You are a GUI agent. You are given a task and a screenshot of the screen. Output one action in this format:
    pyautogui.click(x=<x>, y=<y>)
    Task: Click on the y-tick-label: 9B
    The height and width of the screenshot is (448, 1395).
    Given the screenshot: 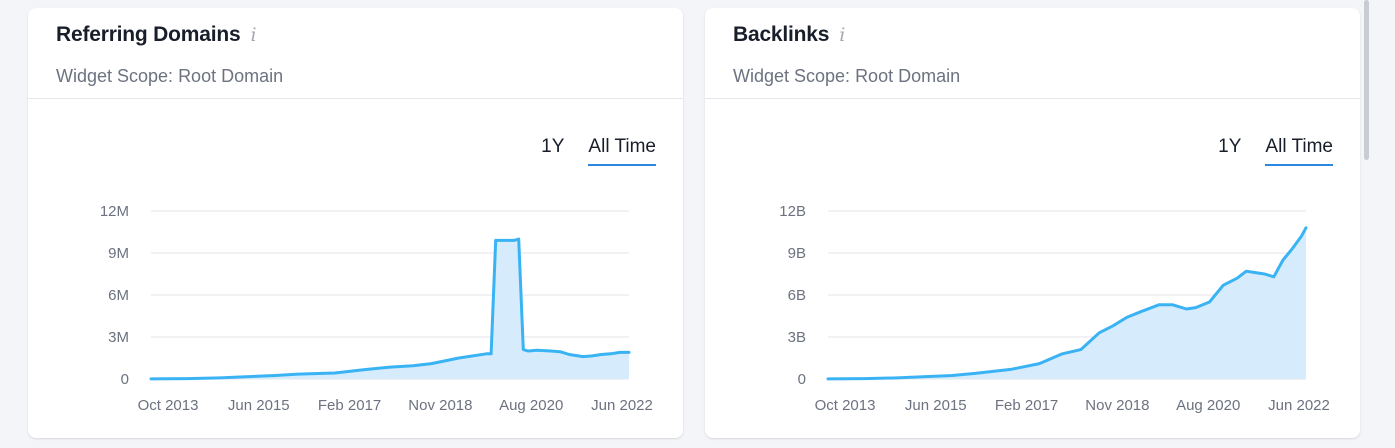 What is the action you would take?
    pyautogui.click(x=797, y=253)
    